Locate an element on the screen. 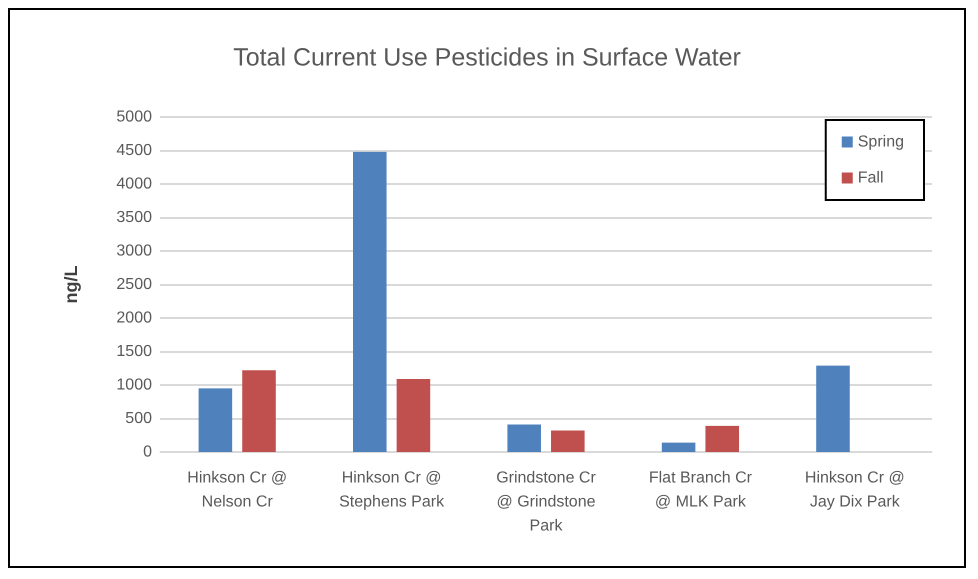  x-tick-label: Flat Branch Cr @ MLK Park is located at coordinates (700, 490).